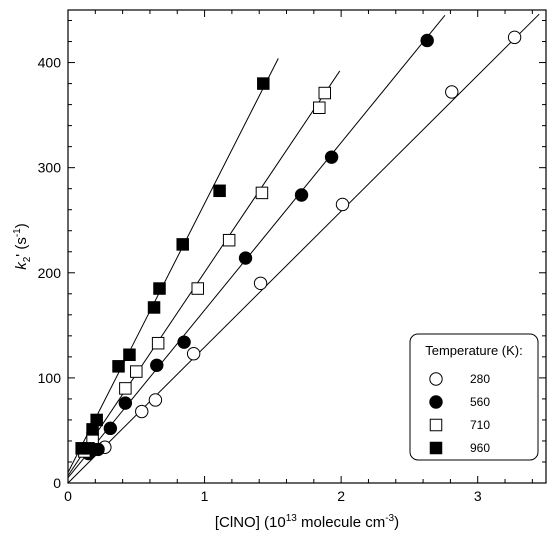  What do you see at coordinates (307, 522) in the screenshot?
I see `x-axis-label: [ClNO] (1013 molecule cm-3)` at bounding box center [307, 522].